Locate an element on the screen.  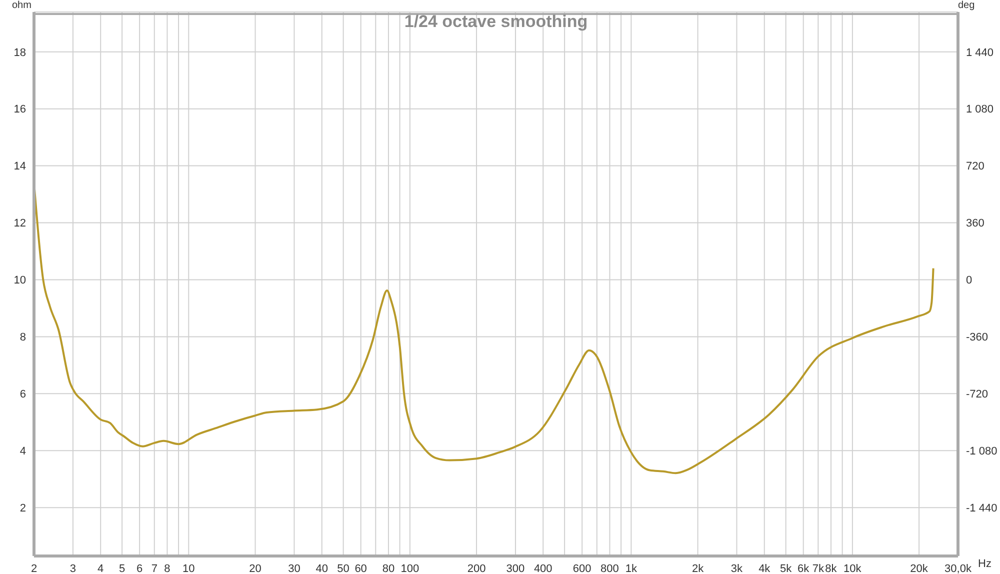
x-tick-label: 400 is located at coordinates (543, 568).